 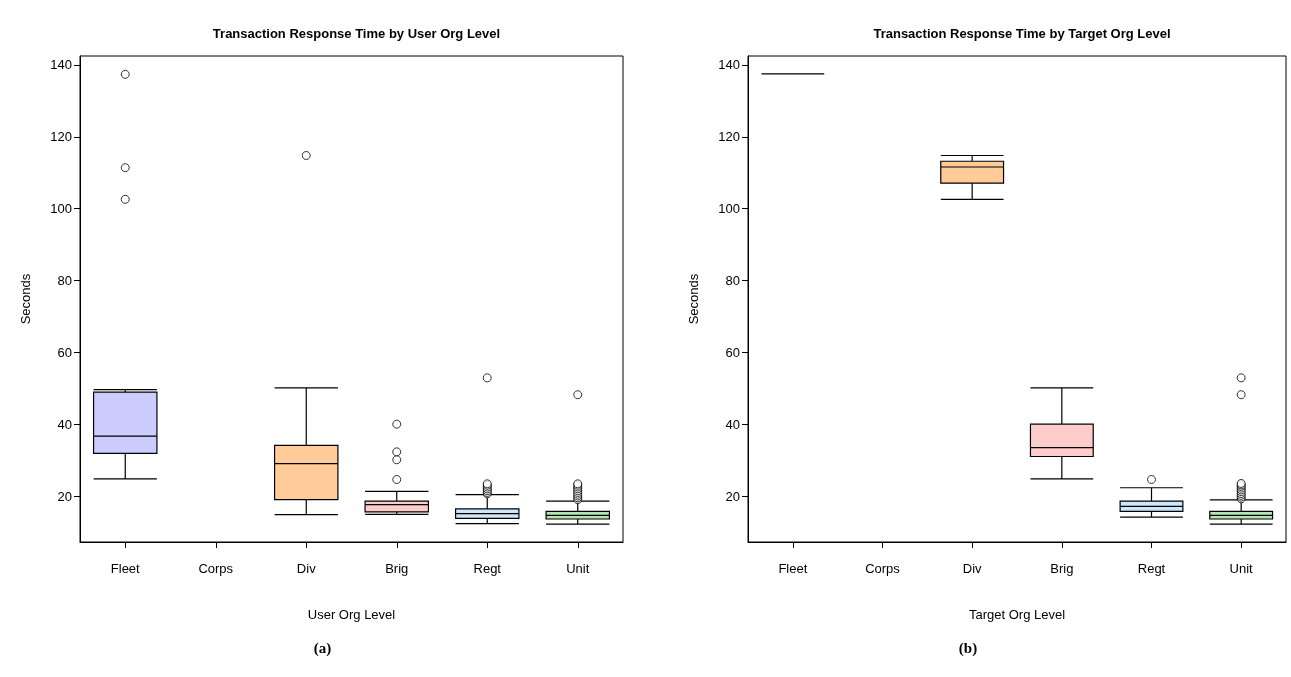 What do you see at coordinates (356, 33) in the screenshot?
I see `chart-title: Transaction Response Time by User Org Level` at bounding box center [356, 33].